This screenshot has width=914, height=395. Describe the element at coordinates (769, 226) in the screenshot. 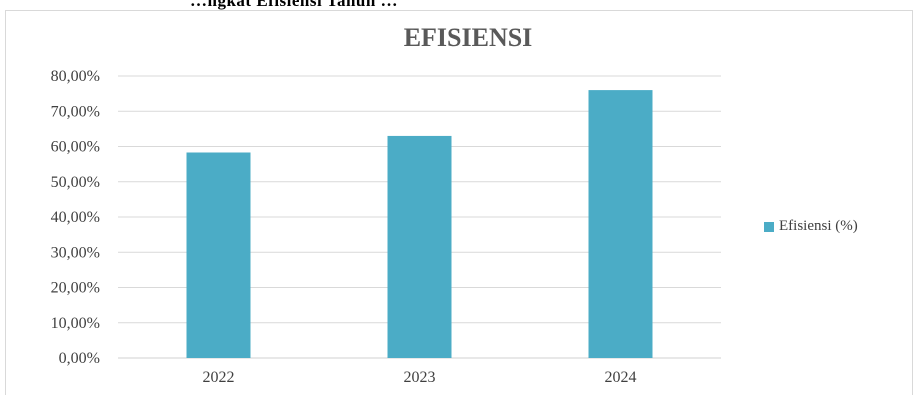

I see `legend-swatch` at that location.